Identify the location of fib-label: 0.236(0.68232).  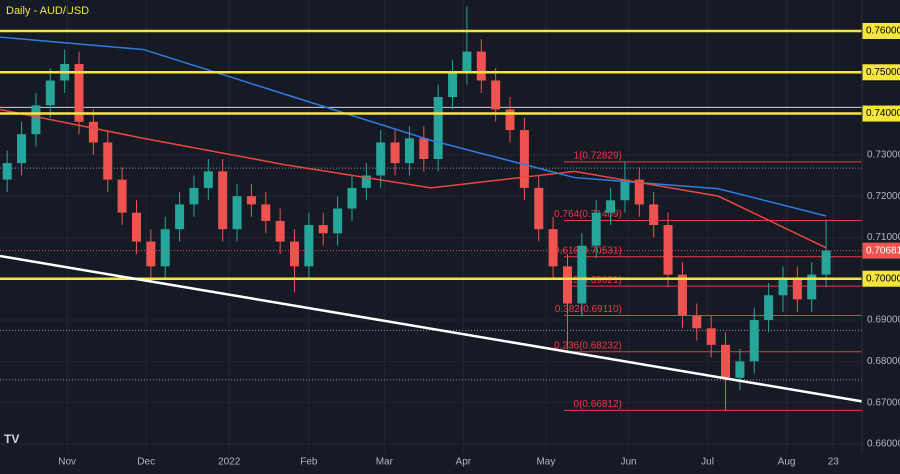
(588, 345).